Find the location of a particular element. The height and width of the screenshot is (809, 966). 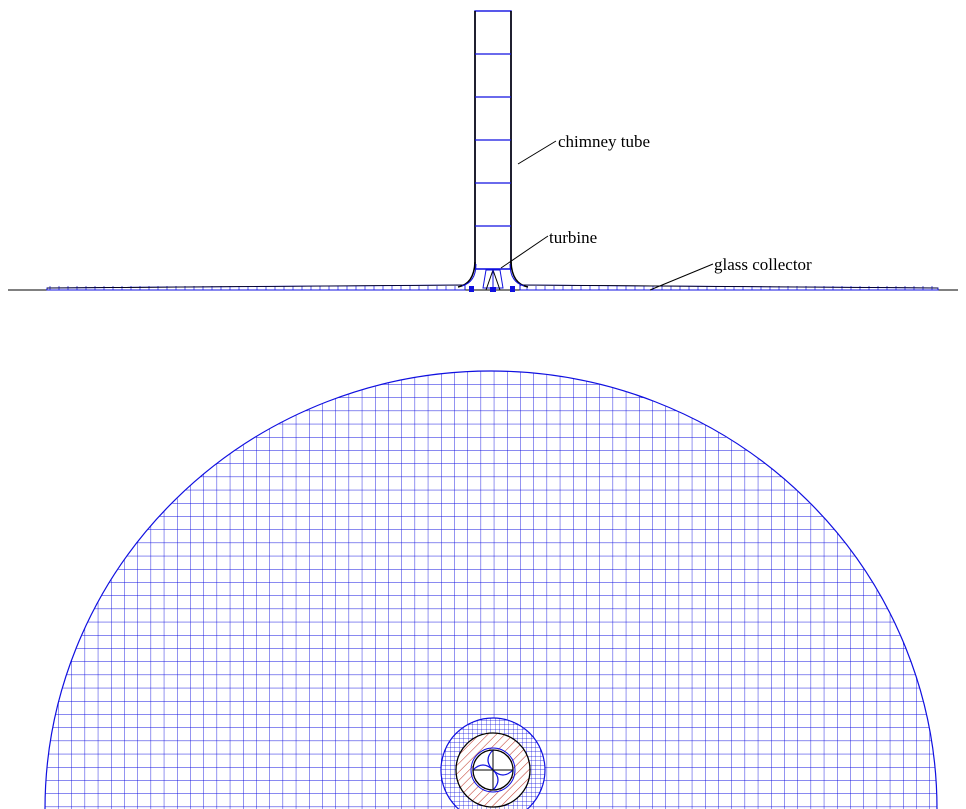

collector-mesh is located at coordinates (492, 287).